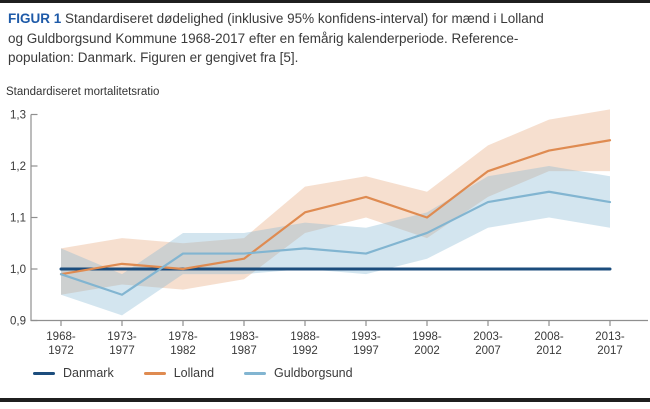 The width and height of the screenshot is (650, 409). Describe the element at coordinates (122, 344) in the screenshot. I see `x-tick-label: 1973-1977` at that location.